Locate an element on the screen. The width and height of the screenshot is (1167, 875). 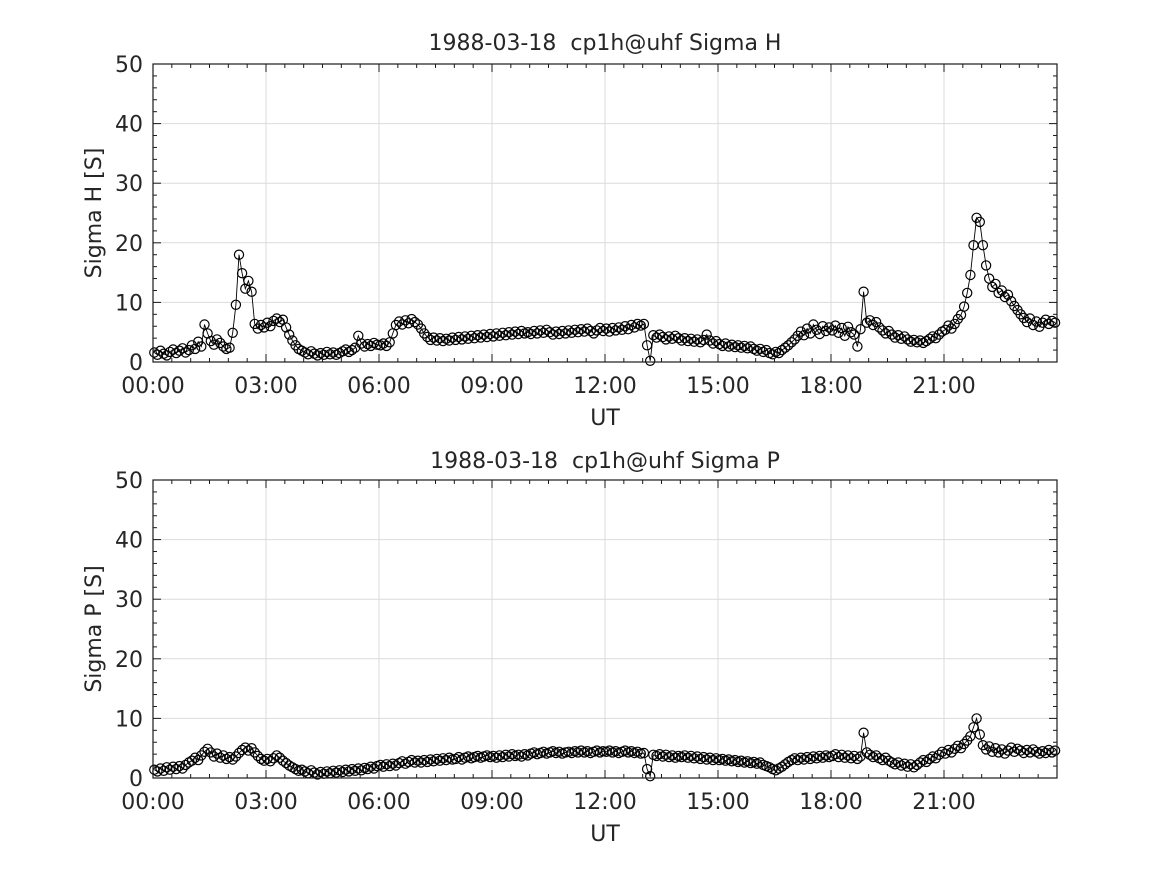
y-tick-label: 0 is located at coordinates (136, 779).